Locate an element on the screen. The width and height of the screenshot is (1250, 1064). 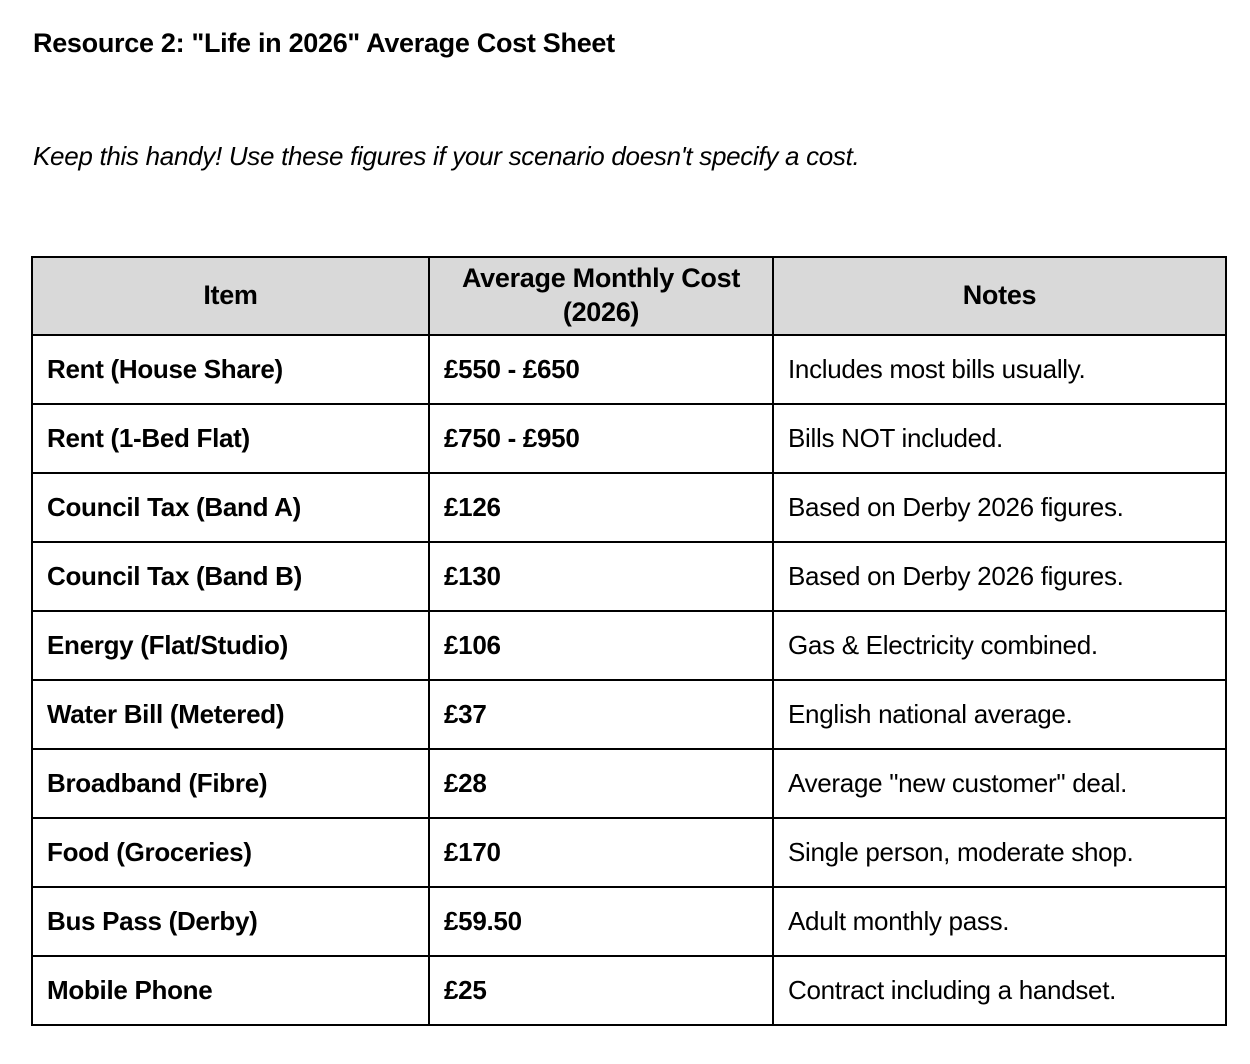
cost-cell: £59.50 is located at coordinates (601, 921).